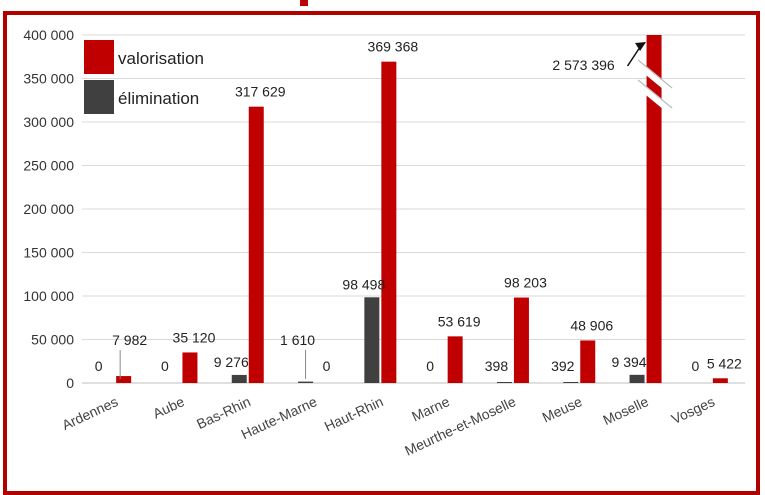  I want to click on legend-swatch-elimination, so click(99, 97).